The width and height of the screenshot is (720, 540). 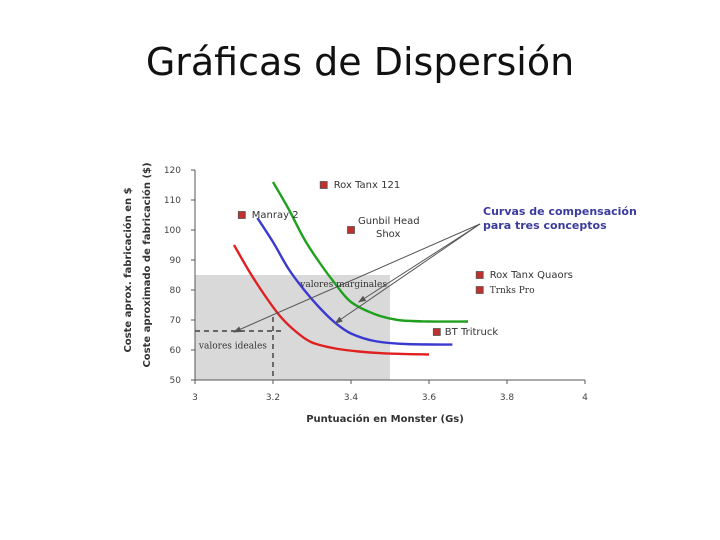 What do you see at coordinates (512, 291) in the screenshot?
I see `point-label: Trnks Pro` at bounding box center [512, 291].